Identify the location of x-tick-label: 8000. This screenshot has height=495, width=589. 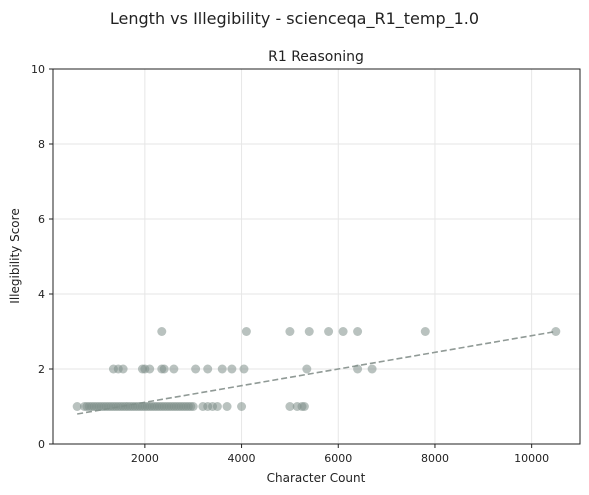
(435, 458).